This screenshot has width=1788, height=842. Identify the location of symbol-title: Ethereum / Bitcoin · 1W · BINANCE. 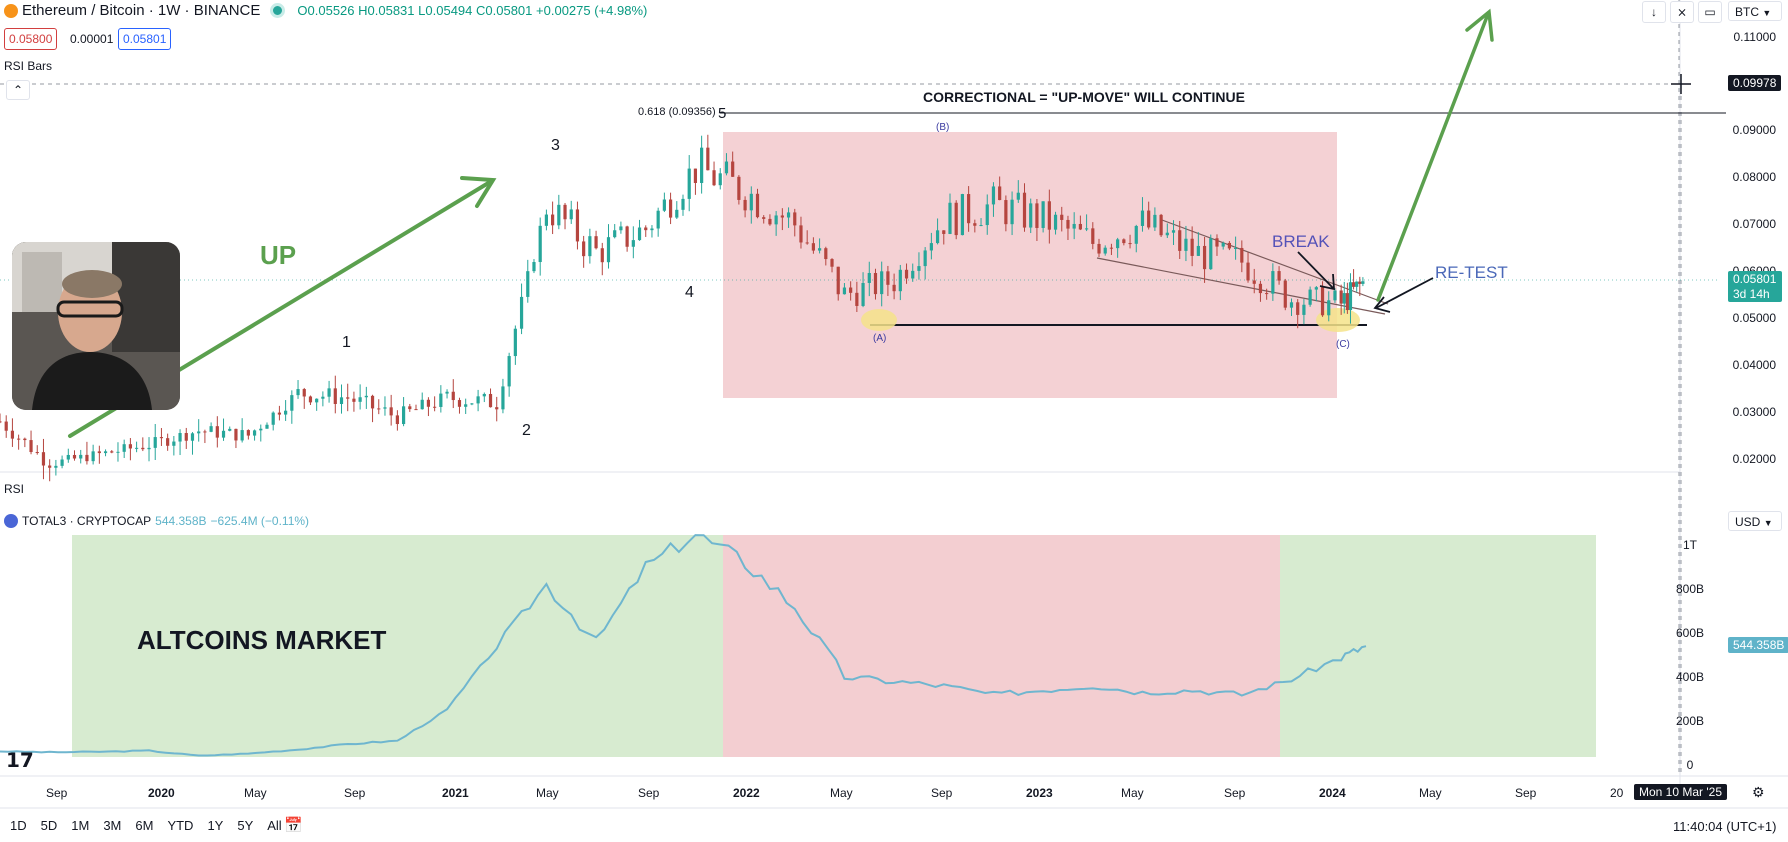
(141, 10).